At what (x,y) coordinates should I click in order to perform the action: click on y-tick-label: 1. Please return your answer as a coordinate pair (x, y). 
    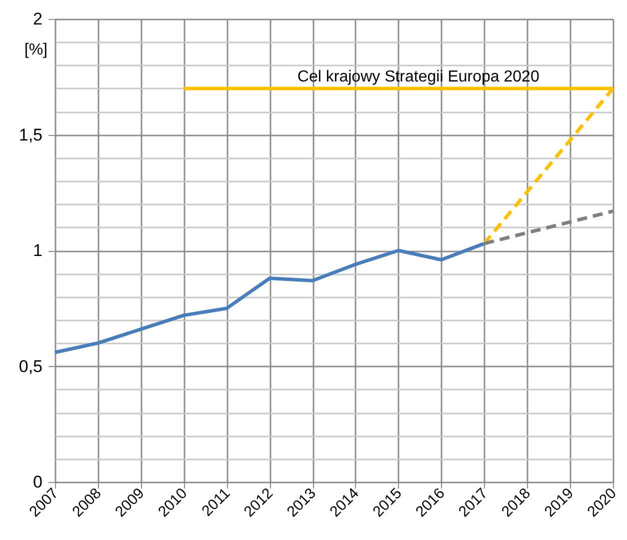
    Looking at the image, I should click on (37, 250).